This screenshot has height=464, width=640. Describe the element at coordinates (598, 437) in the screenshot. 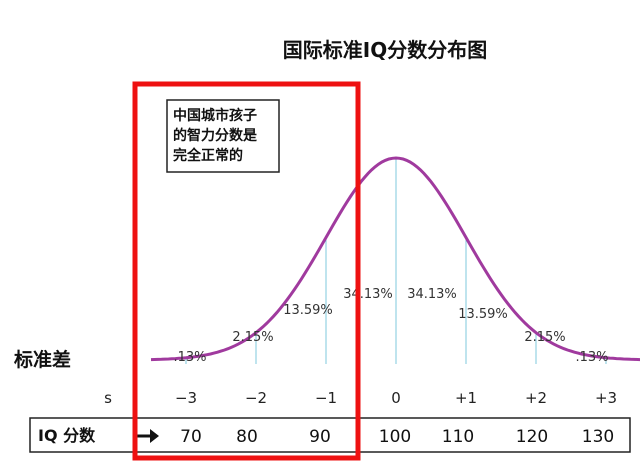

I see `iq-value: 130` at that location.